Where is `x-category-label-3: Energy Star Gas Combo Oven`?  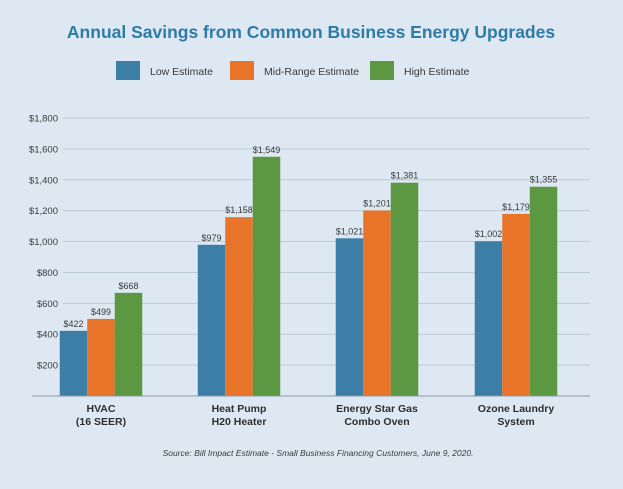
x-category-label-3: Energy Star Gas Combo Oven is located at coordinates (377, 415).